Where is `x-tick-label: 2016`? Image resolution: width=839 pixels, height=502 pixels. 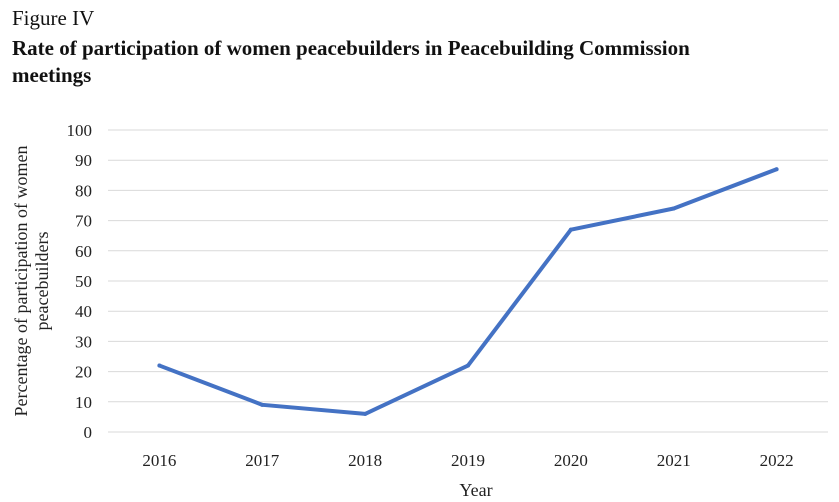
x-tick-label: 2016 is located at coordinates (159, 460).